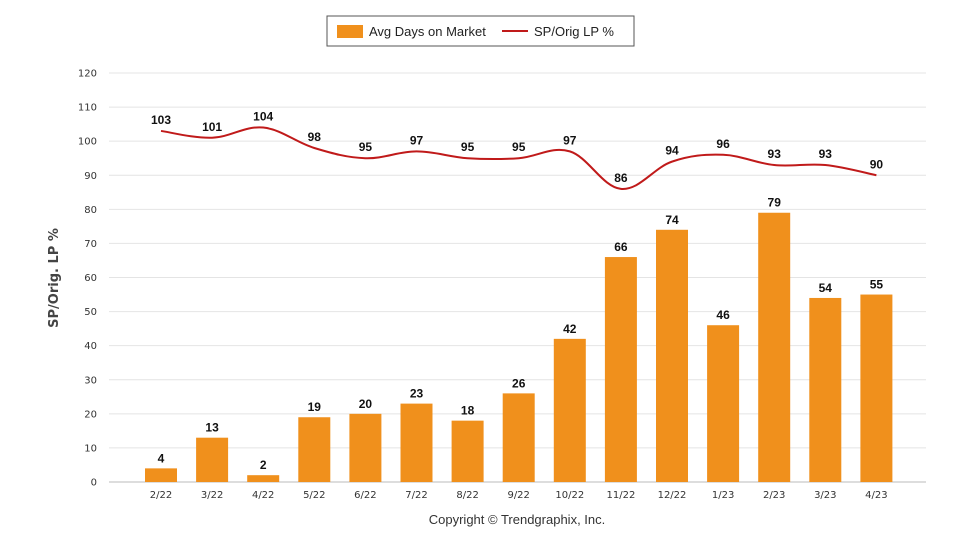  What do you see at coordinates (90, 448) in the screenshot?
I see `y-tick-label: 10` at bounding box center [90, 448].